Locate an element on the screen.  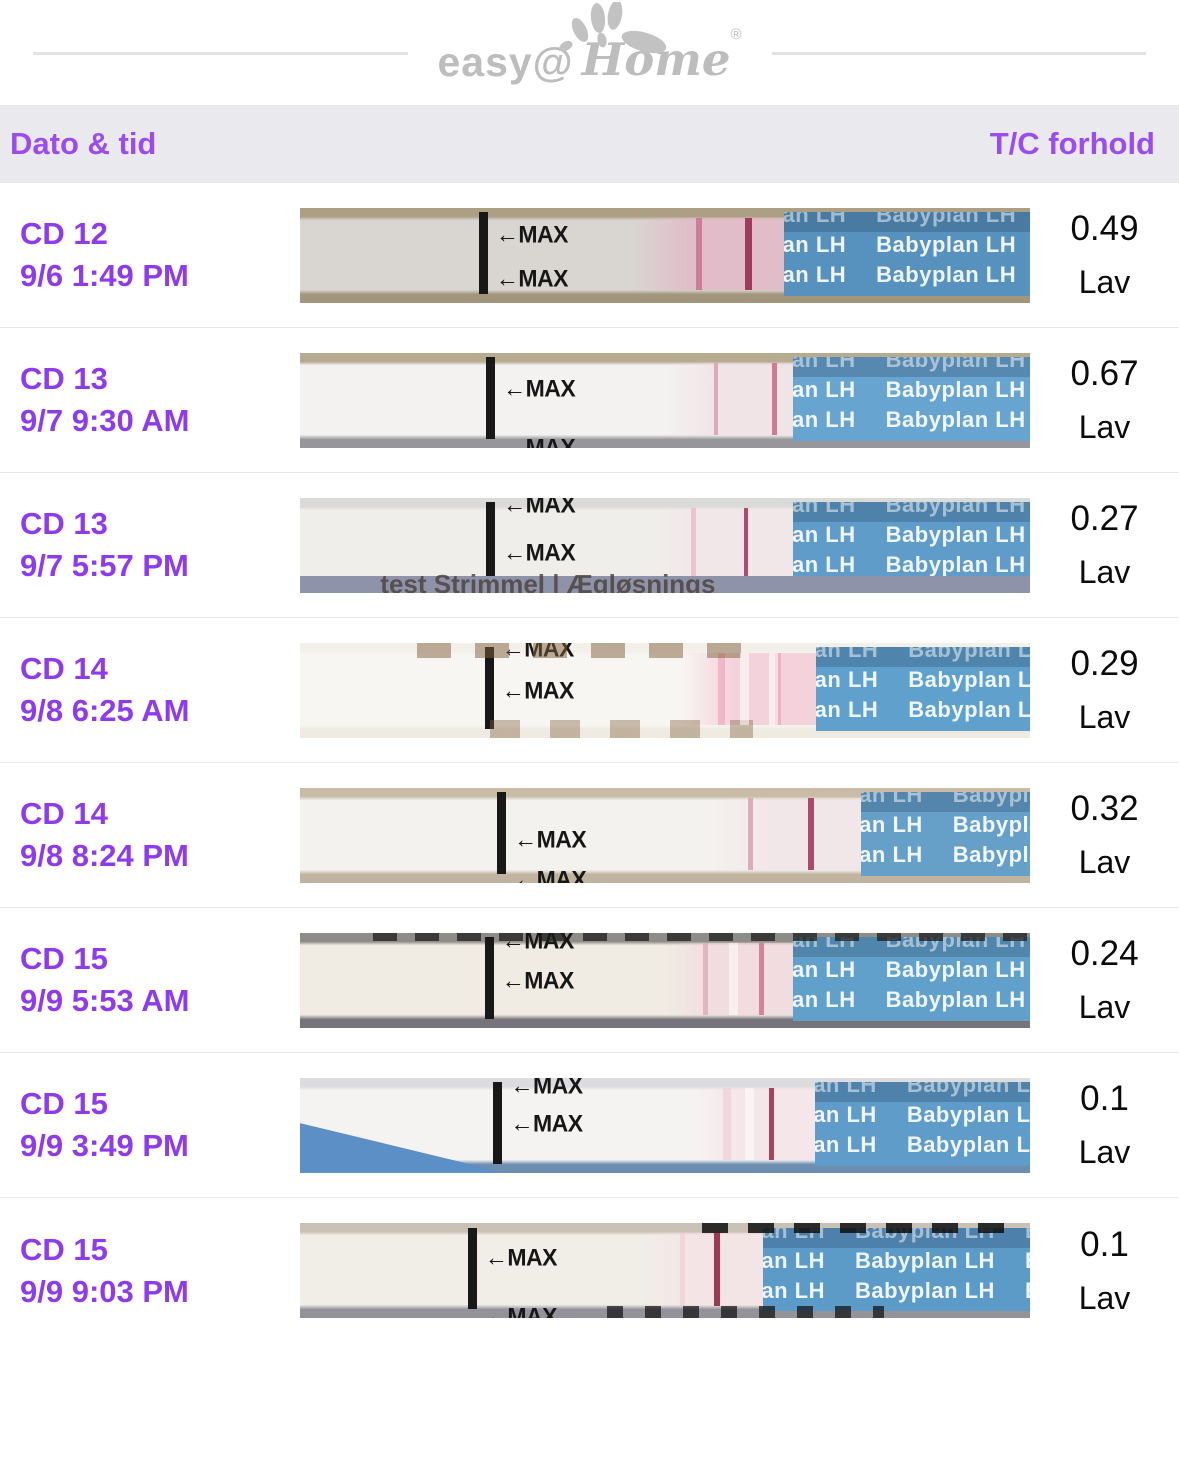
column-header-ratio: T/C forhold is located at coordinates (1072, 143).